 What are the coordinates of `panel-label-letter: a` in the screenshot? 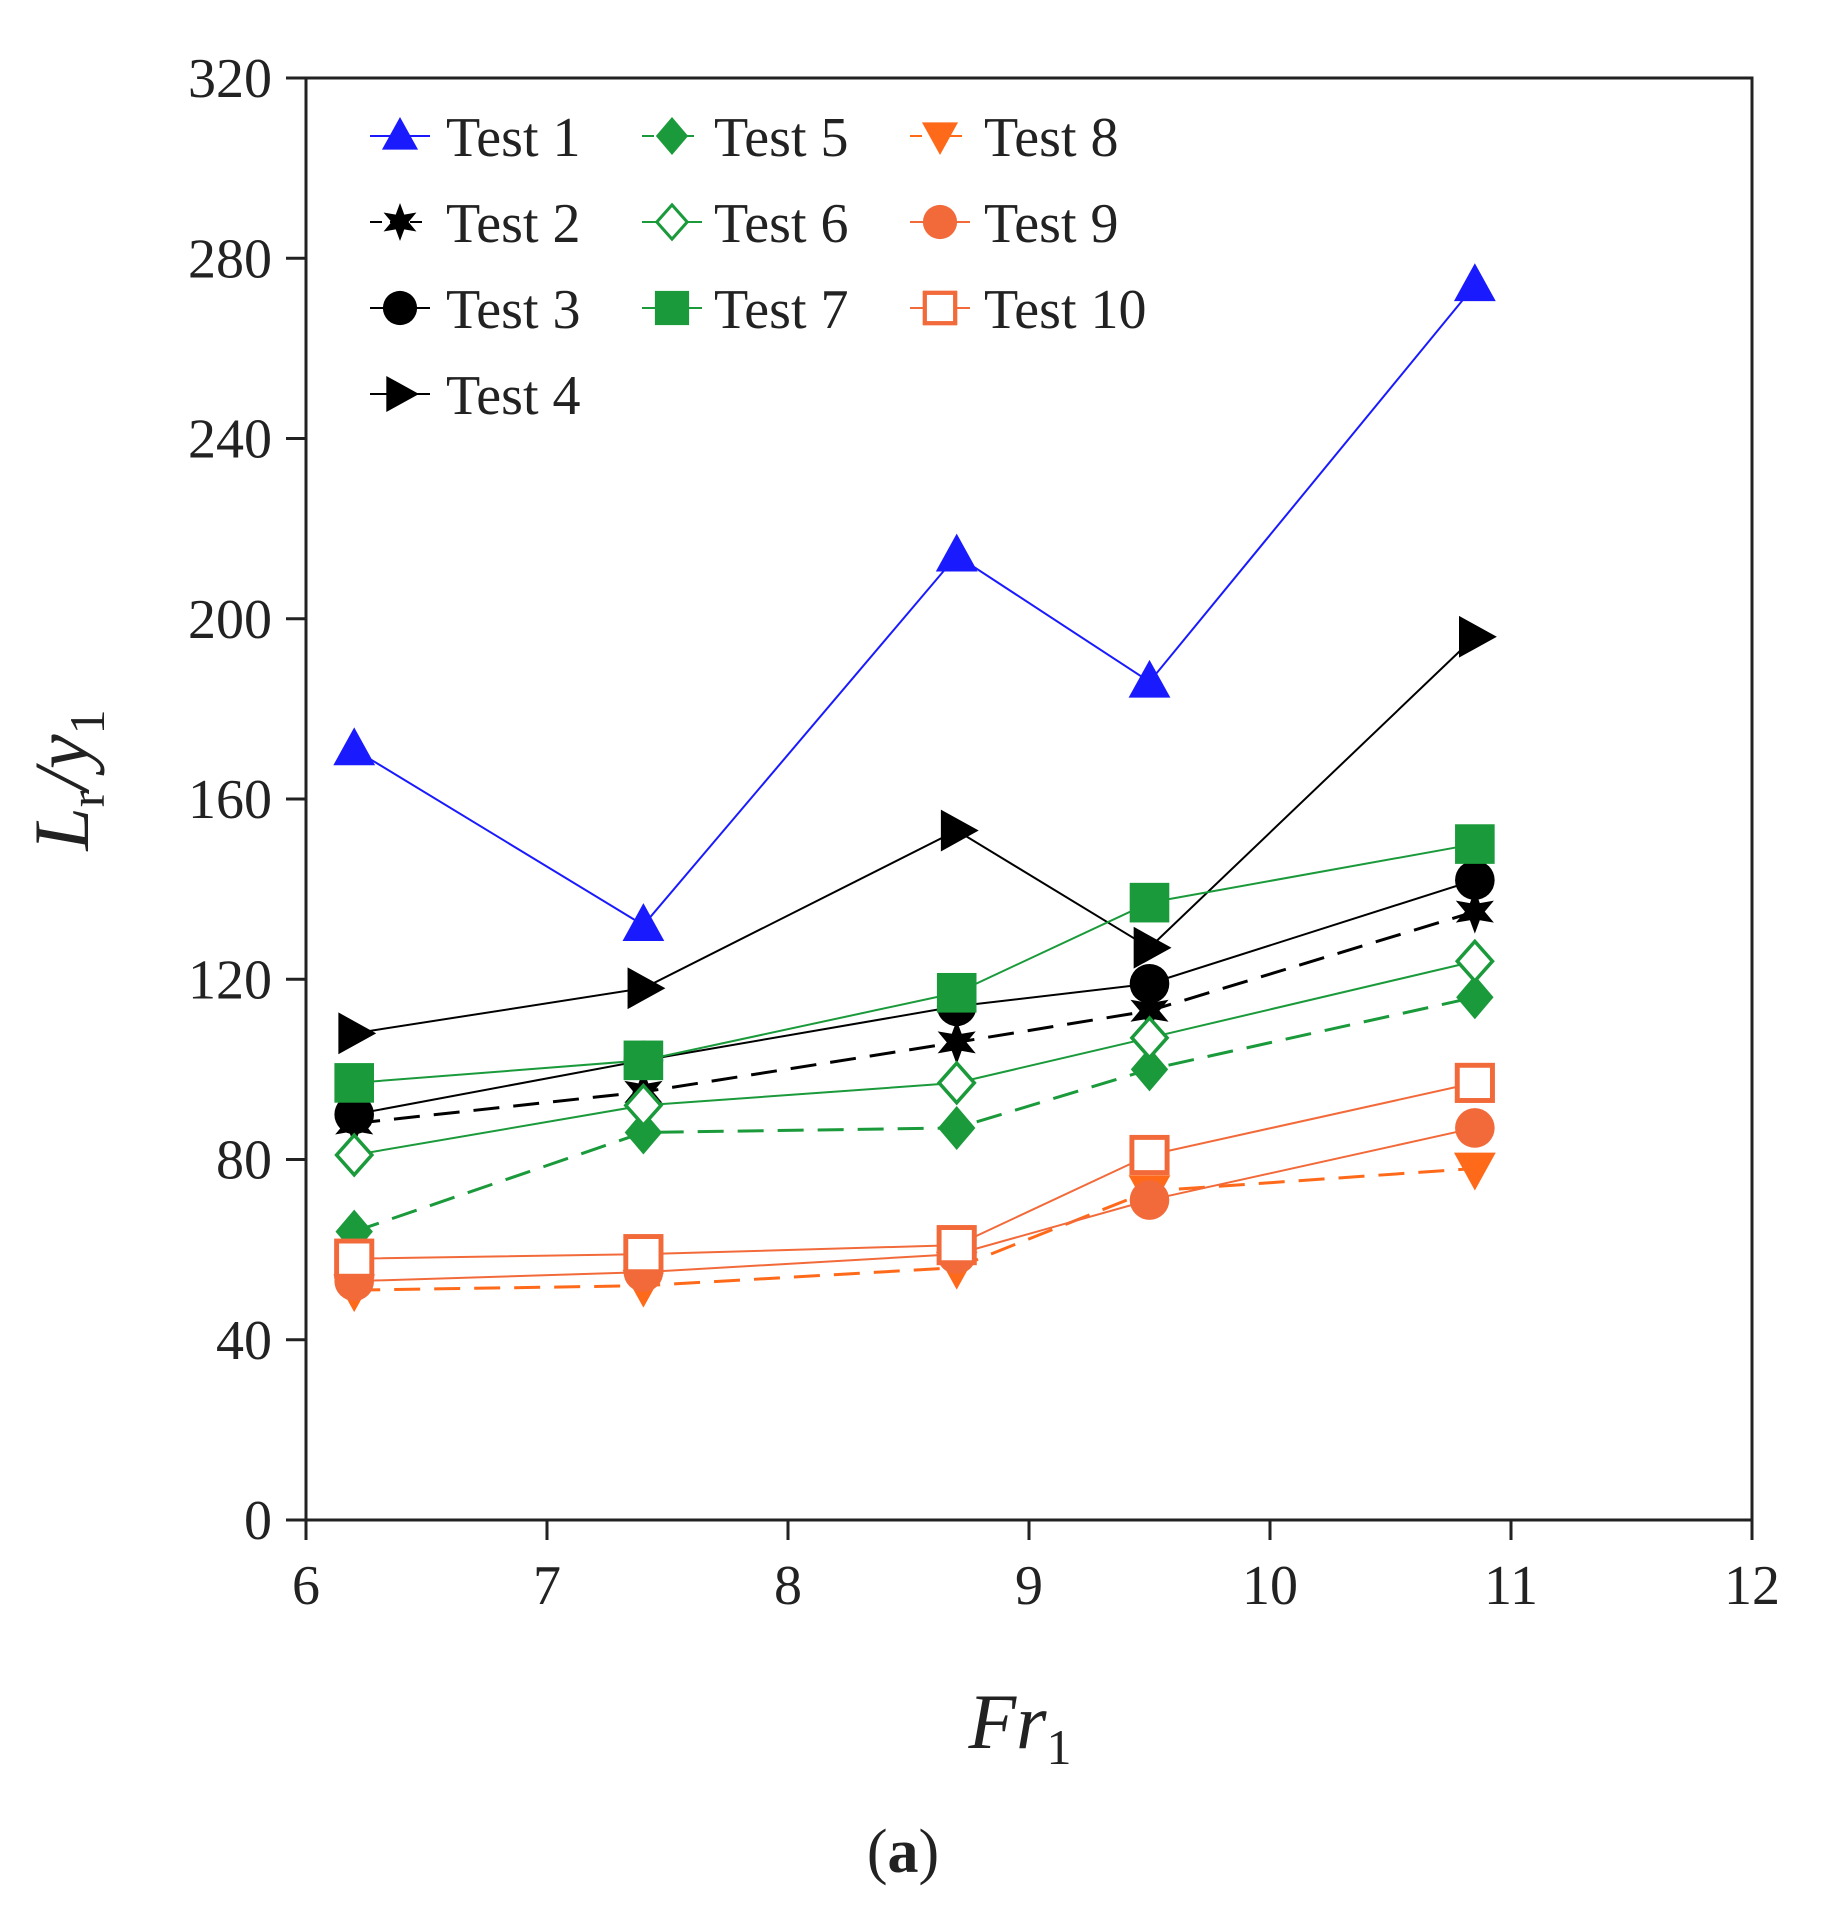 It's located at (903, 1852).